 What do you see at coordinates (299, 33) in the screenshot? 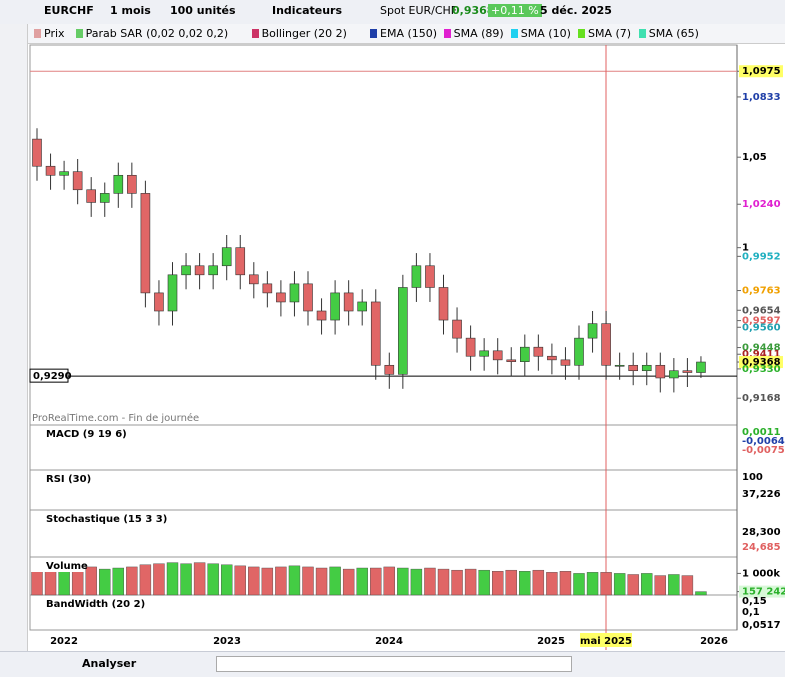
I see `legend-entry: Bollinger (20 2)` at bounding box center [299, 33].